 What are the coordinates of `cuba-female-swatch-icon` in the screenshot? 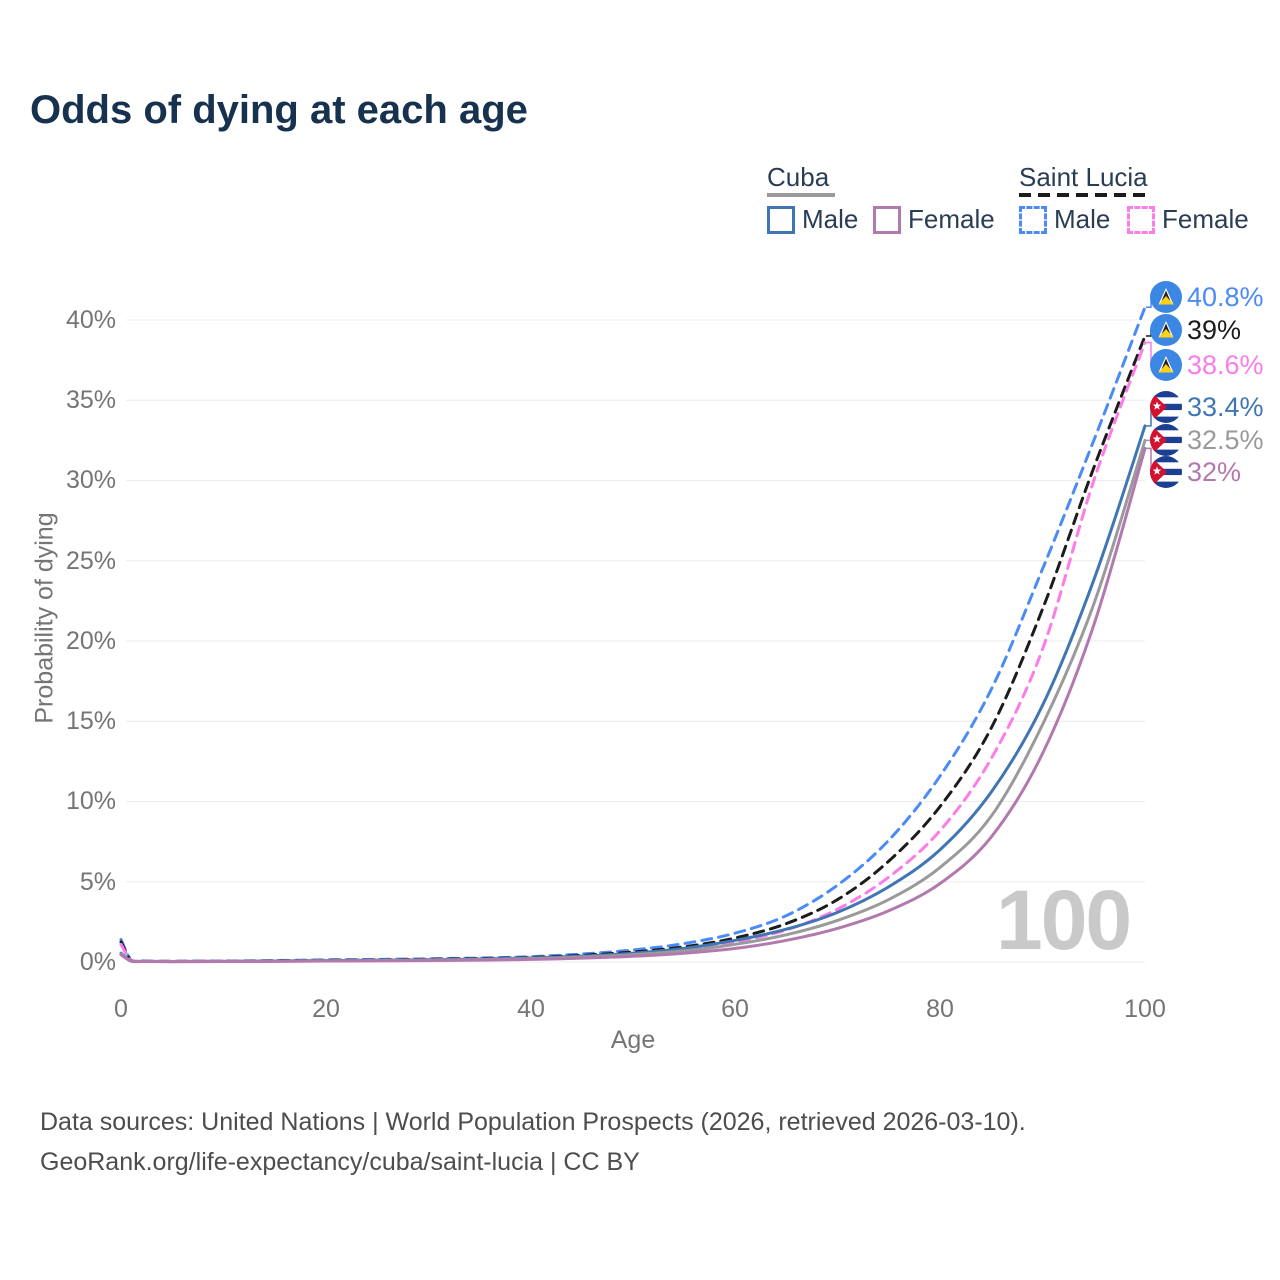 It's located at (887, 219).